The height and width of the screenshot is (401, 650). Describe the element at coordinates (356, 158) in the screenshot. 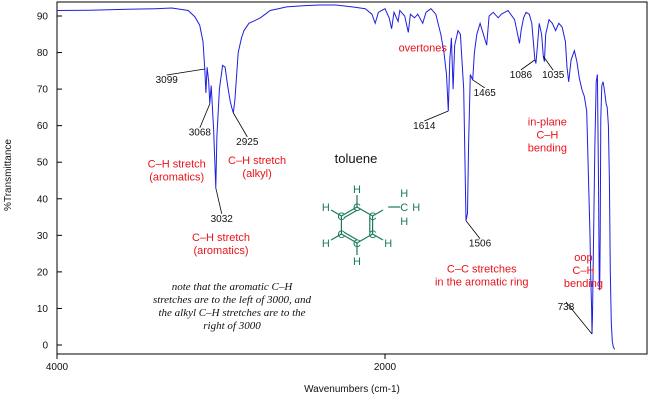

I see `chart-title: toluene` at that location.